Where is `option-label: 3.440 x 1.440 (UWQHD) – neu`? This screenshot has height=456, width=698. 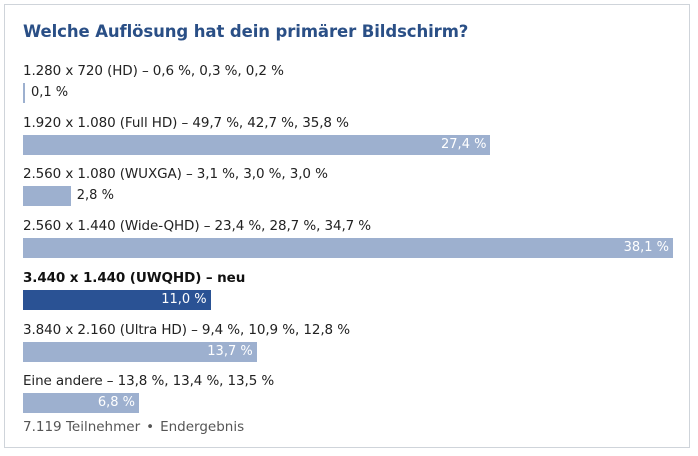
option-label: 3.440 x 1.440 (UWQHD) – neu is located at coordinates (134, 277).